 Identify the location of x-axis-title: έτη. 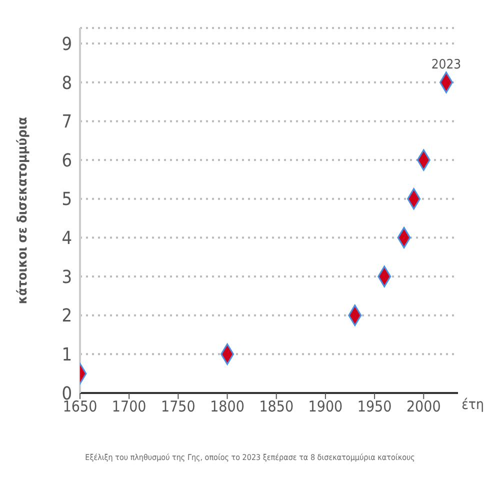
(473, 404).